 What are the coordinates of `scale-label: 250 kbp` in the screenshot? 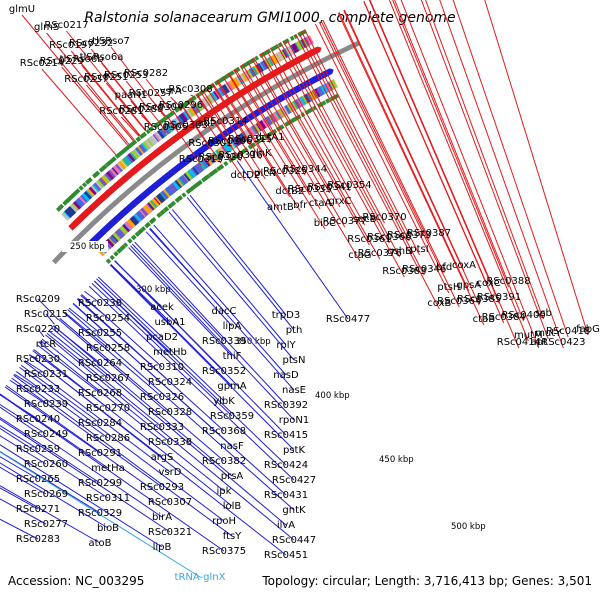 It's located at (87, 247).